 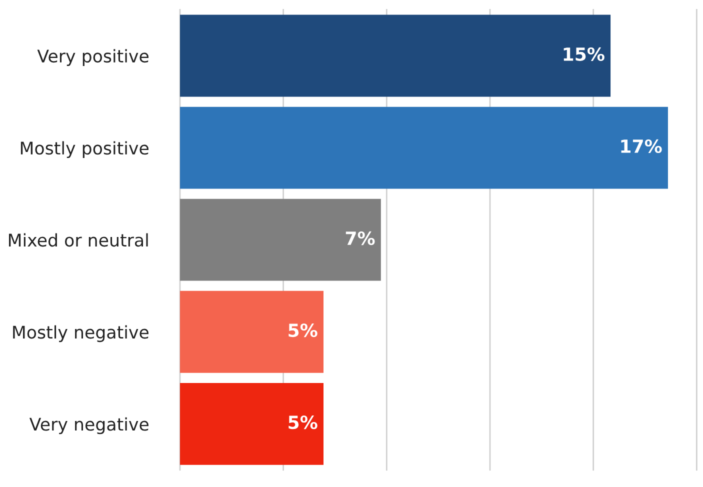 I want to click on y-tick-label: Mostly negative, so click(x=80, y=333).